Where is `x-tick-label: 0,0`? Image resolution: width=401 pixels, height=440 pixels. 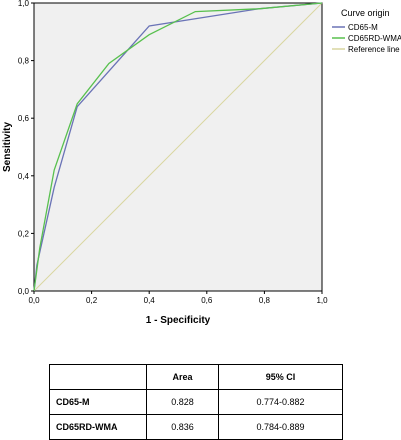 x-tick-label: 0,0 is located at coordinates (34, 300).